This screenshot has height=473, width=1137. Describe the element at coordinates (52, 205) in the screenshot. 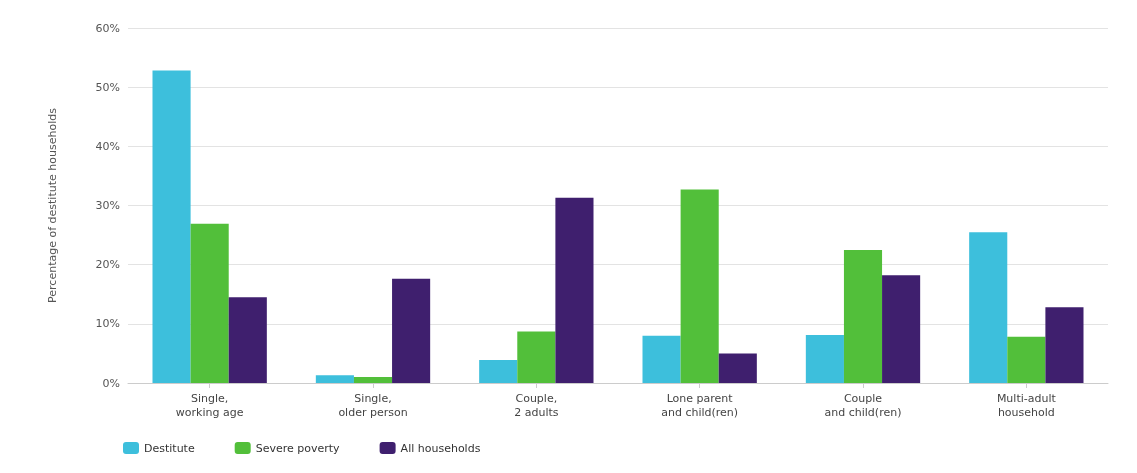

I see `y-axis-title: Percentage of destitute households` at that location.